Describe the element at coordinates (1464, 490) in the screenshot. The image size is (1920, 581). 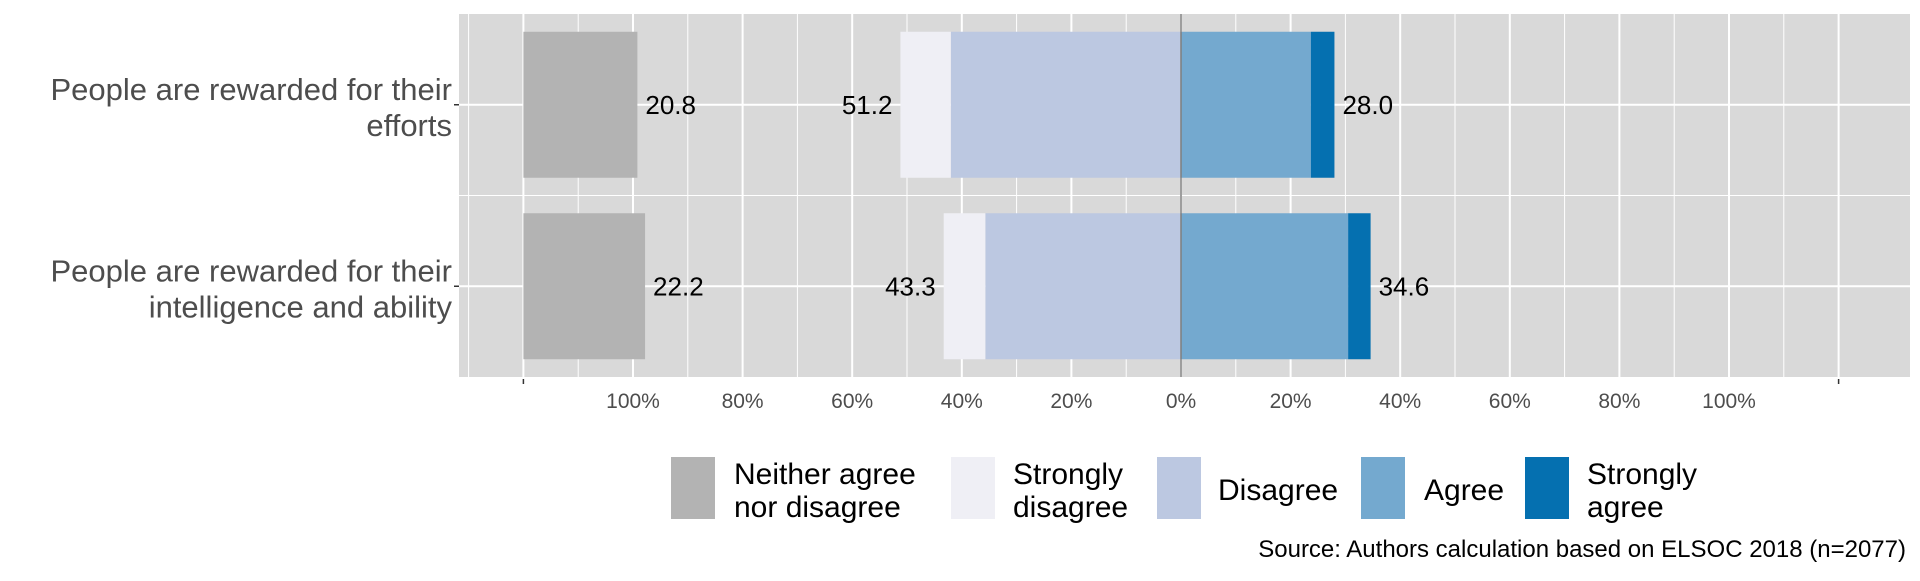
I see `legend-label: Agree` at that location.